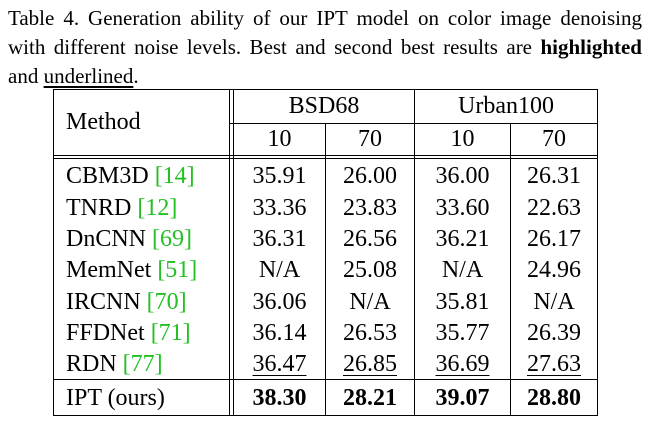  What do you see at coordinates (462, 364) in the screenshot?
I see `result-value: 36.69` at bounding box center [462, 364].